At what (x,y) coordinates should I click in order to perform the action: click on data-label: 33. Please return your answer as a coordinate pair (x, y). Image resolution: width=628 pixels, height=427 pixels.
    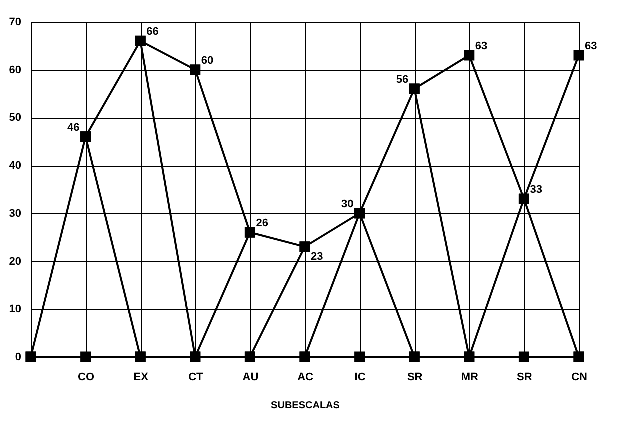
    Looking at the image, I should click on (536, 190).